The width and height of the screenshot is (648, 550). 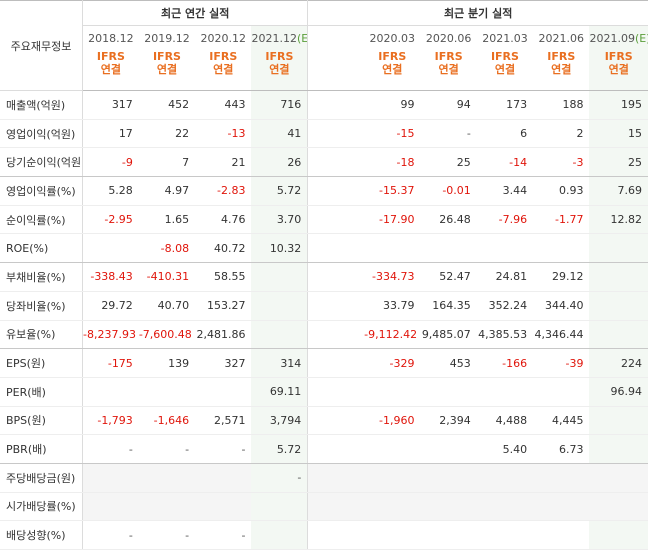 I want to click on value-cell: 29.12, so click(x=561, y=277).